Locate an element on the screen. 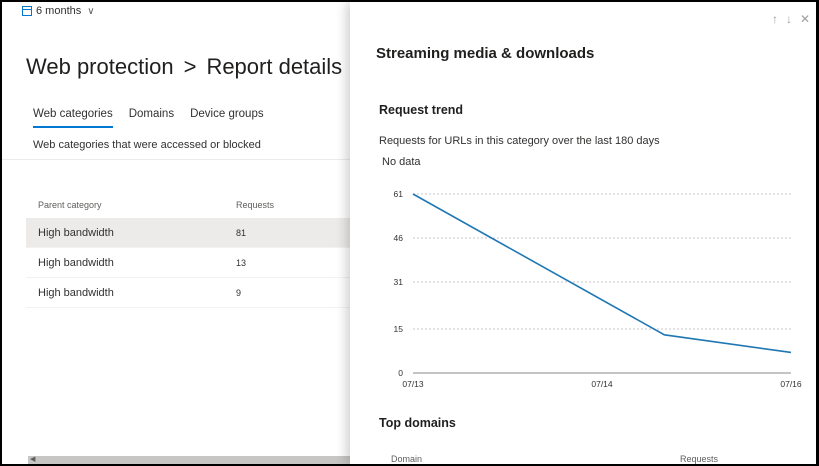 The image size is (819, 466). y-tick-label: 0 is located at coordinates (400, 373).